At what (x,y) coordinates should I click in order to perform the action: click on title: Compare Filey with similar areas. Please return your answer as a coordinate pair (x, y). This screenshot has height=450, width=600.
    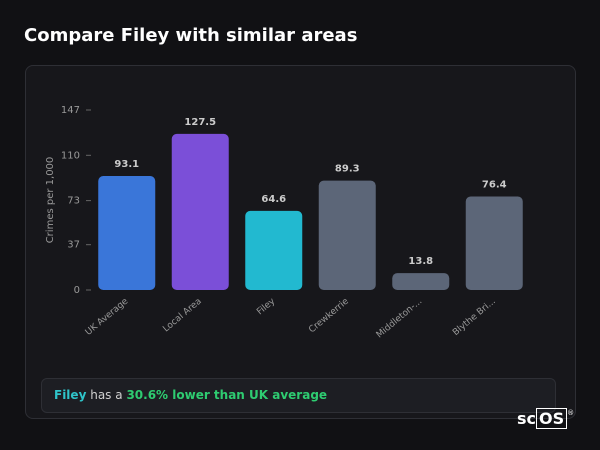
    Looking at the image, I should click on (191, 35).